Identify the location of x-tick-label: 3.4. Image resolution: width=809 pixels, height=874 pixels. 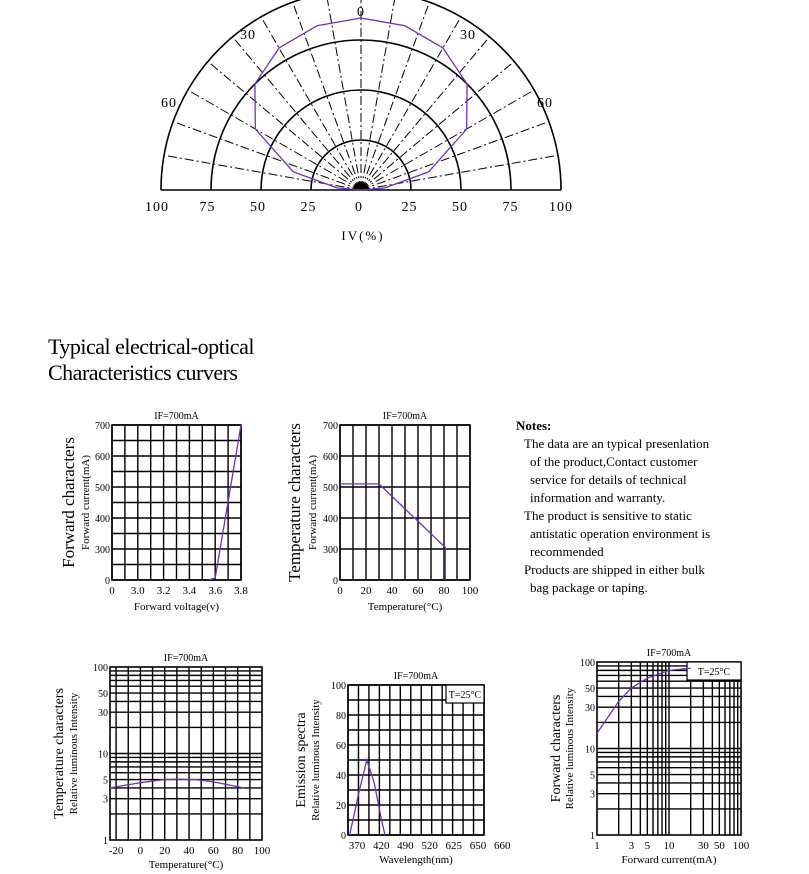
(190, 591).